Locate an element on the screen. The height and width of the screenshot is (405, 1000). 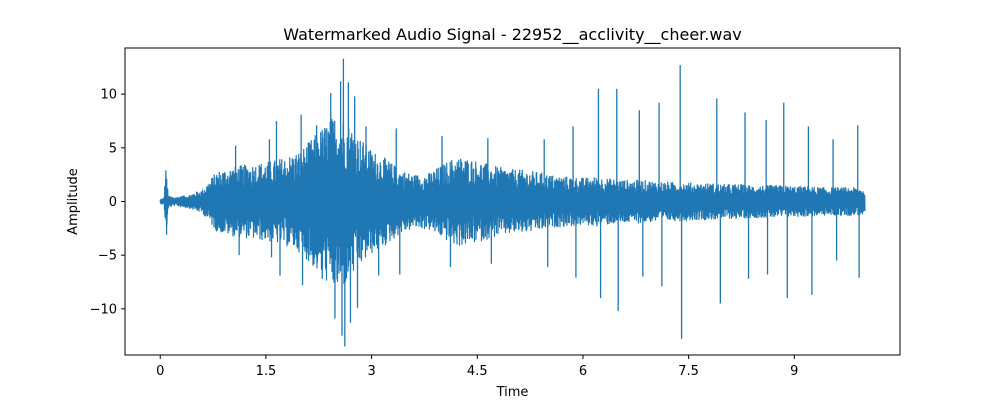
y-tick-label: 0 is located at coordinates (113, 202).